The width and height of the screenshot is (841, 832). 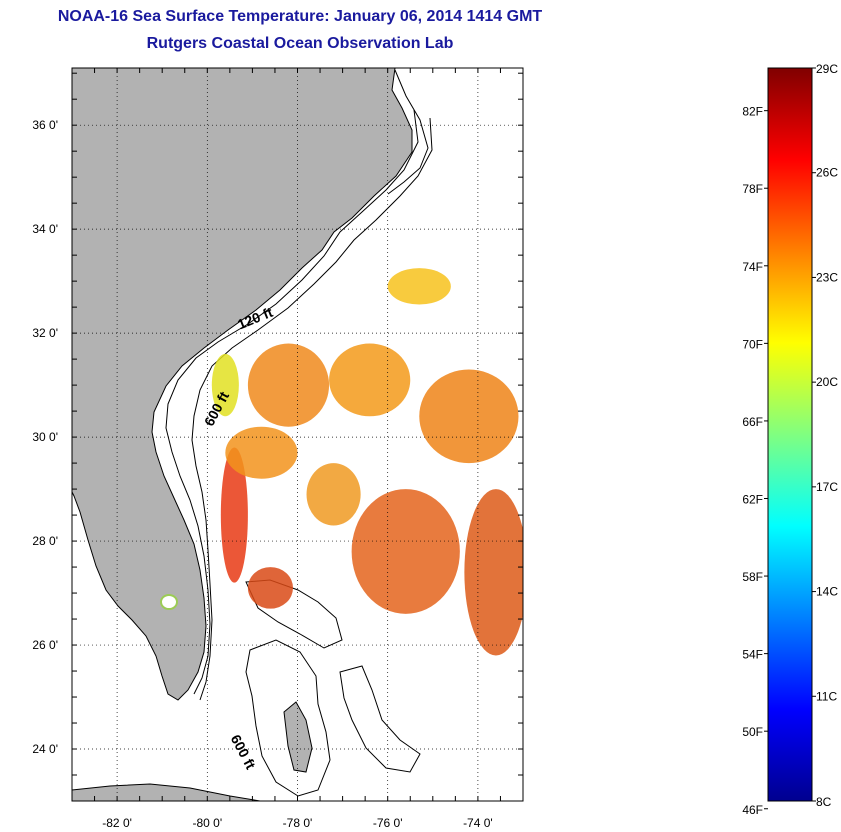 I want to click on colorbar-celsius-label: 17C, so click(x=827, y=487).